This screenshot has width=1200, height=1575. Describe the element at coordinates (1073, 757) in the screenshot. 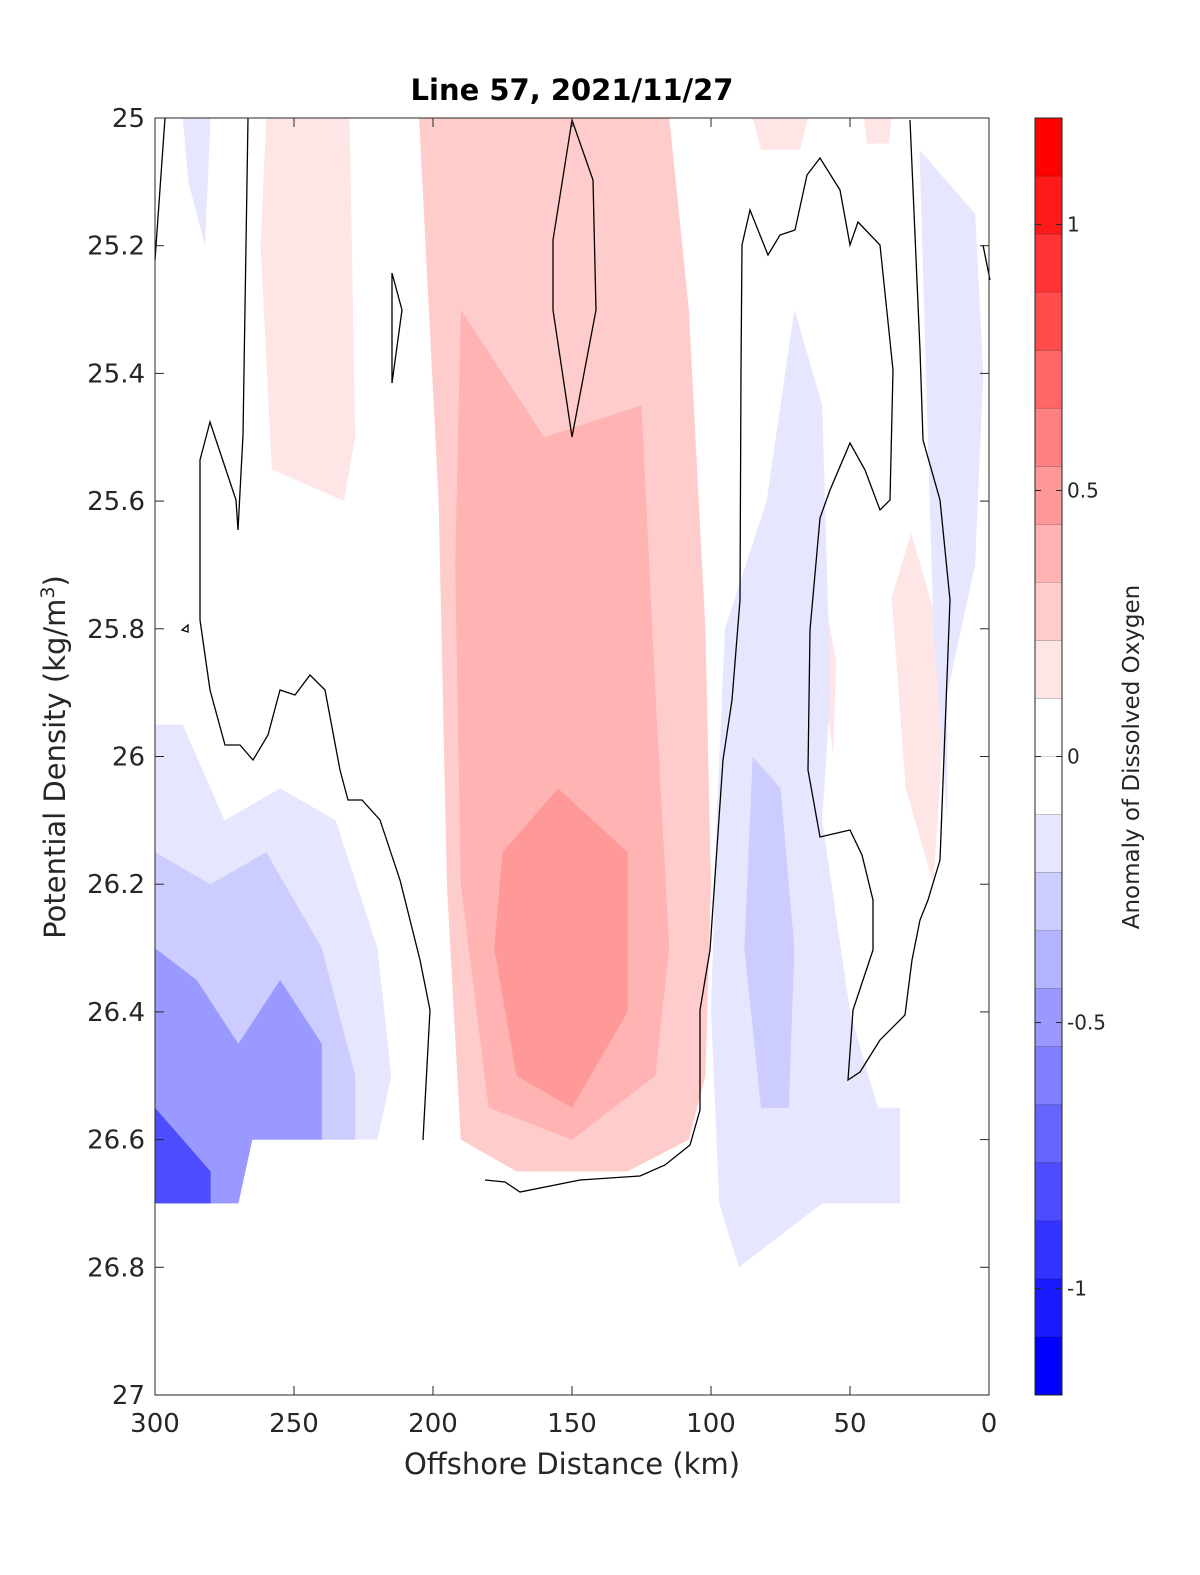

I see `colorbar-tick-label: 0` at that location.